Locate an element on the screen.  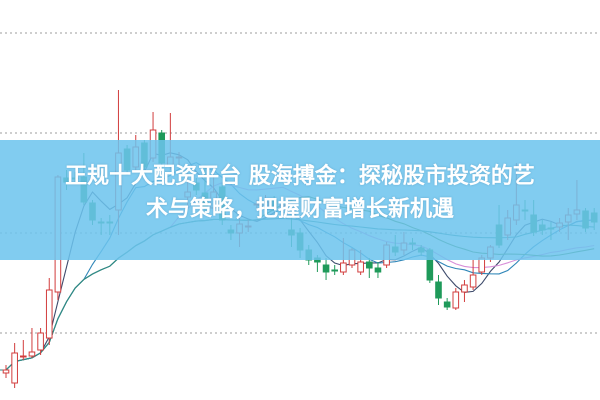
headline-line2: 术与策略，把握财富增长新机遇 is located at coordinates (299, 209).